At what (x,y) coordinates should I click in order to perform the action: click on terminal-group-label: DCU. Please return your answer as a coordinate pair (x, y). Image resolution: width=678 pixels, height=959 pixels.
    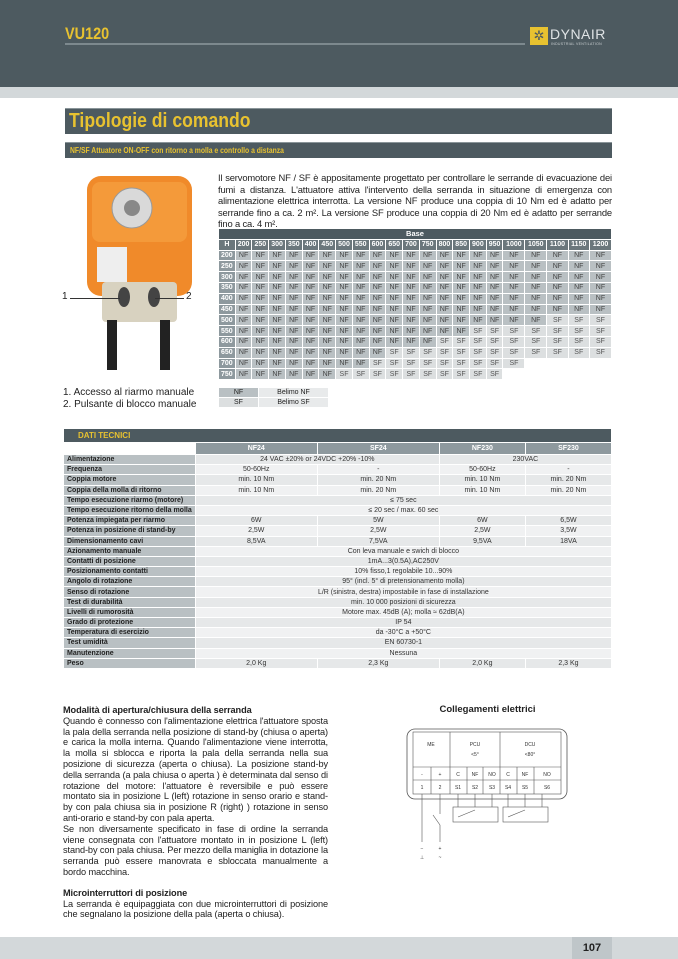
    Looking at the image, I should click on (530, 745).